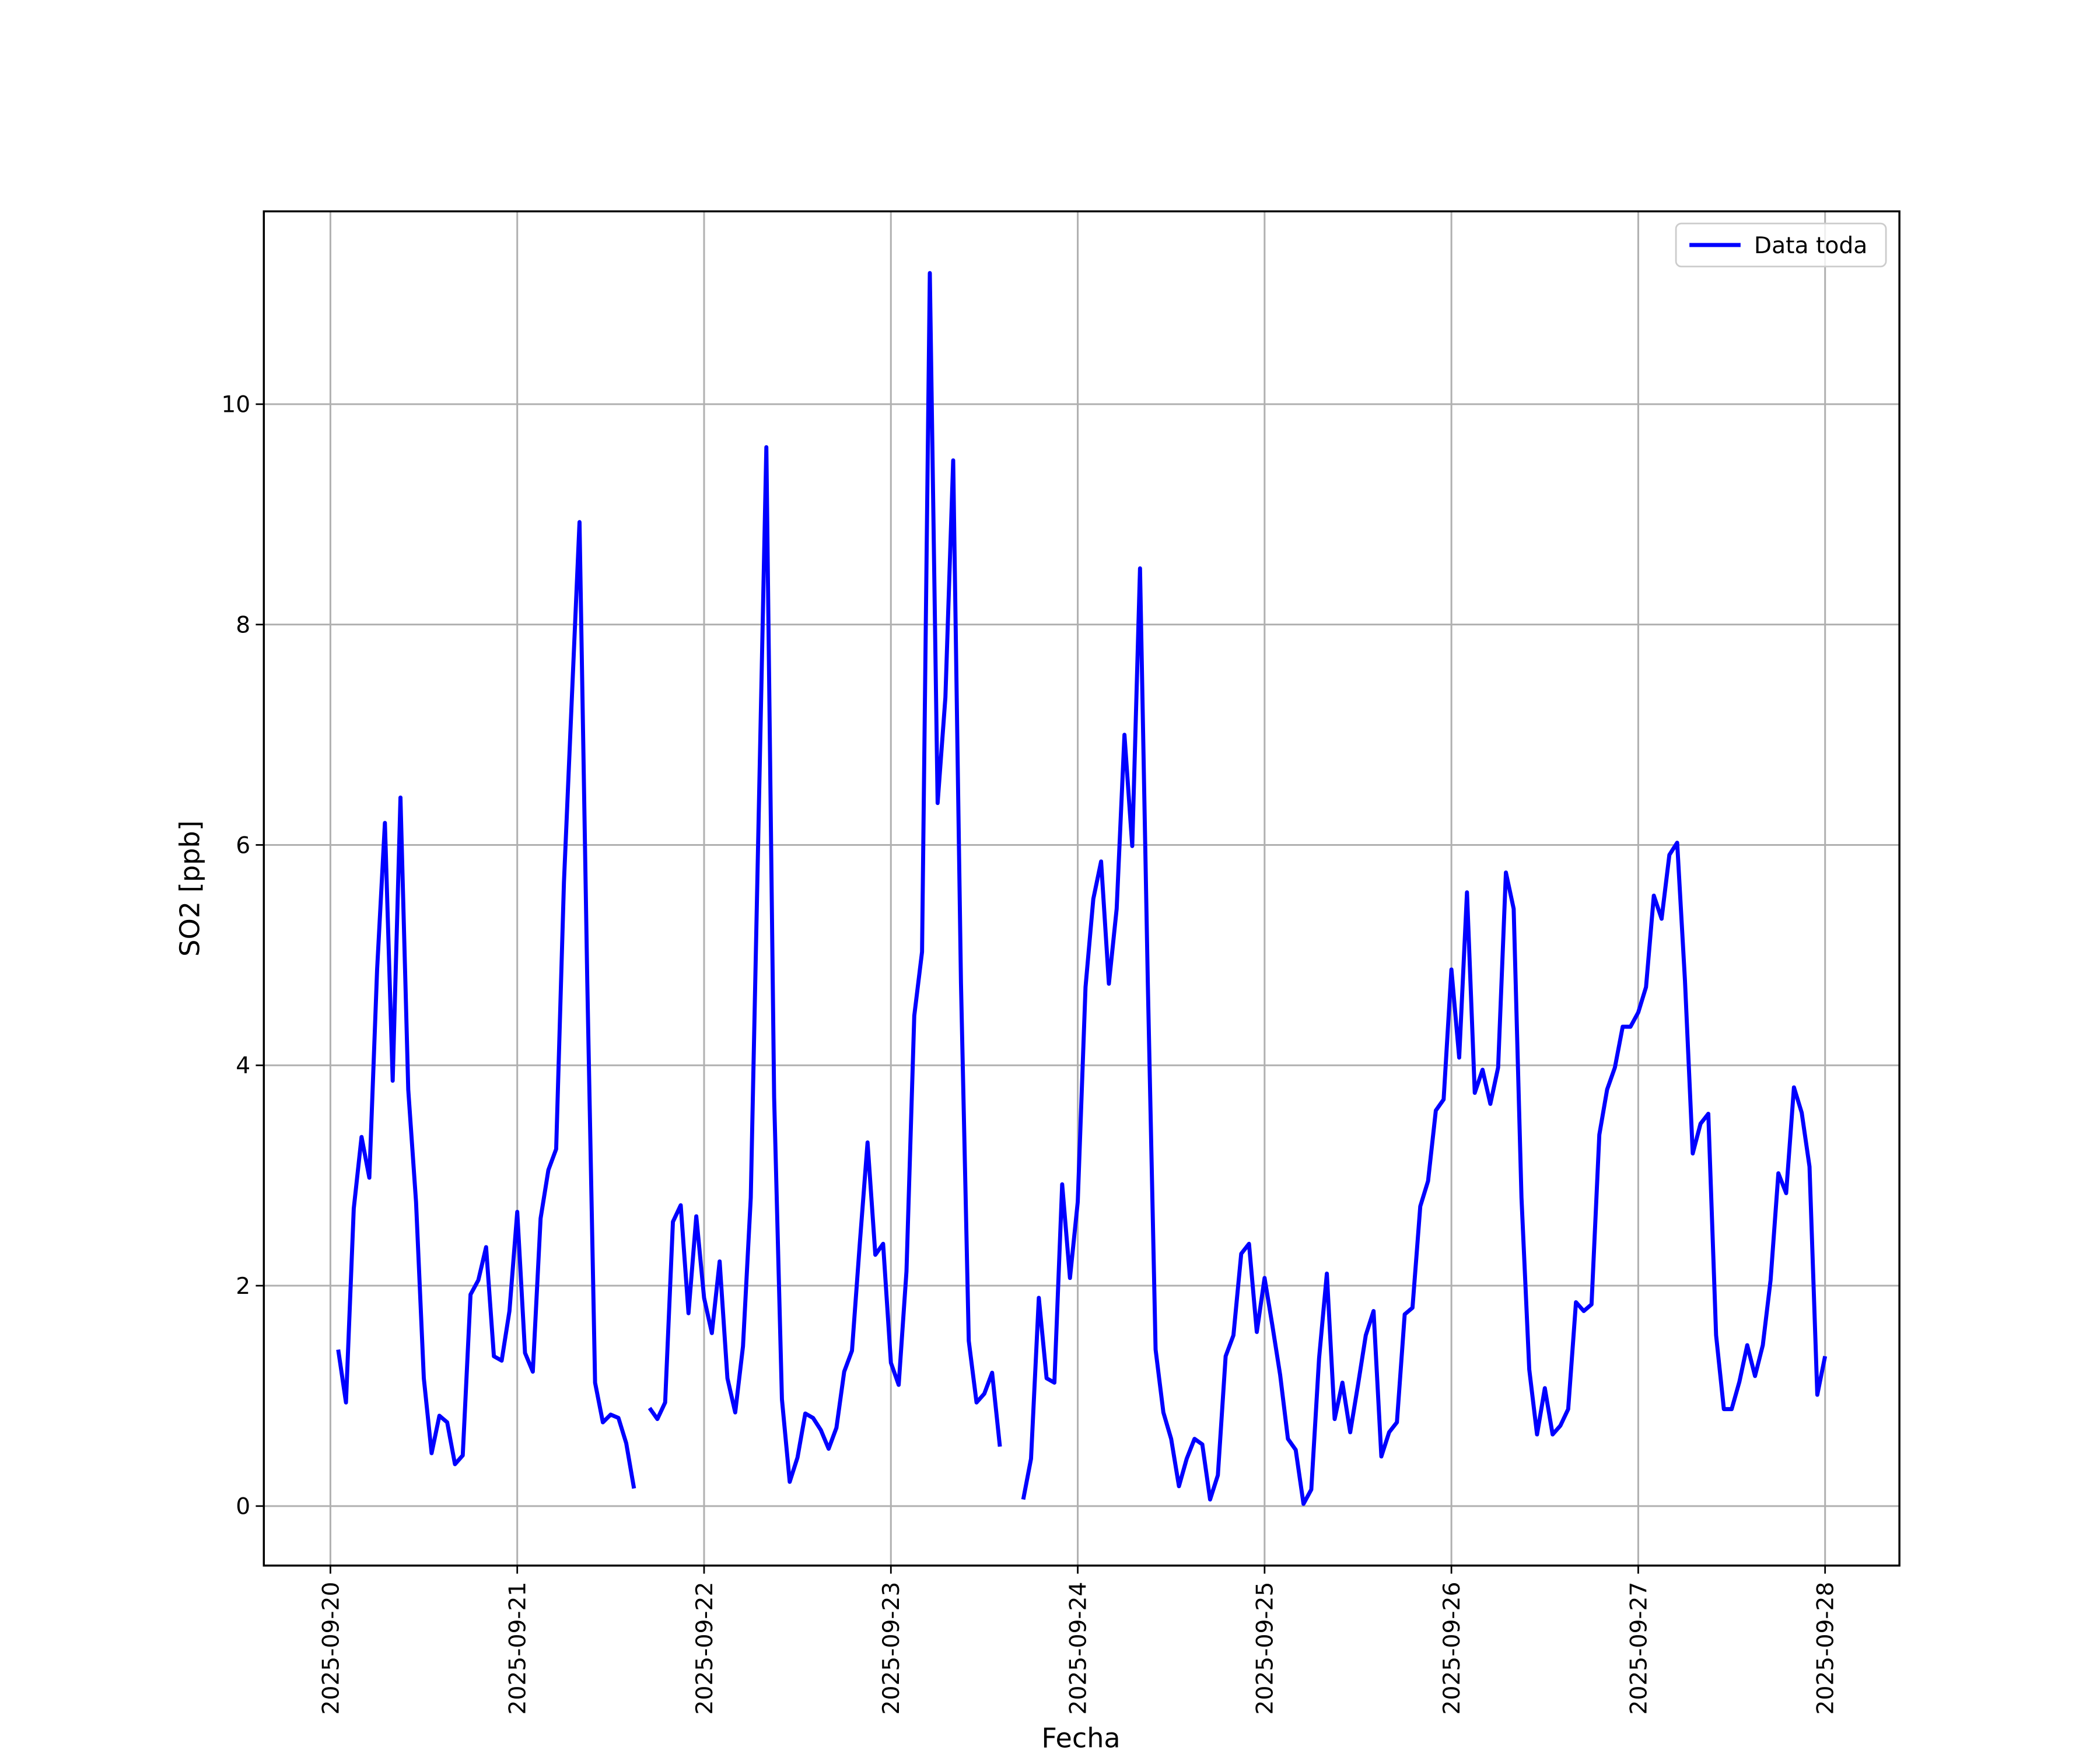 This screenshot has height=1750, width=2100. What do you see at coordinates (1639, 1648) in the screenshot?
I see `x-tick-label: 2025-09-27` at bounding box center [1639, 1648].